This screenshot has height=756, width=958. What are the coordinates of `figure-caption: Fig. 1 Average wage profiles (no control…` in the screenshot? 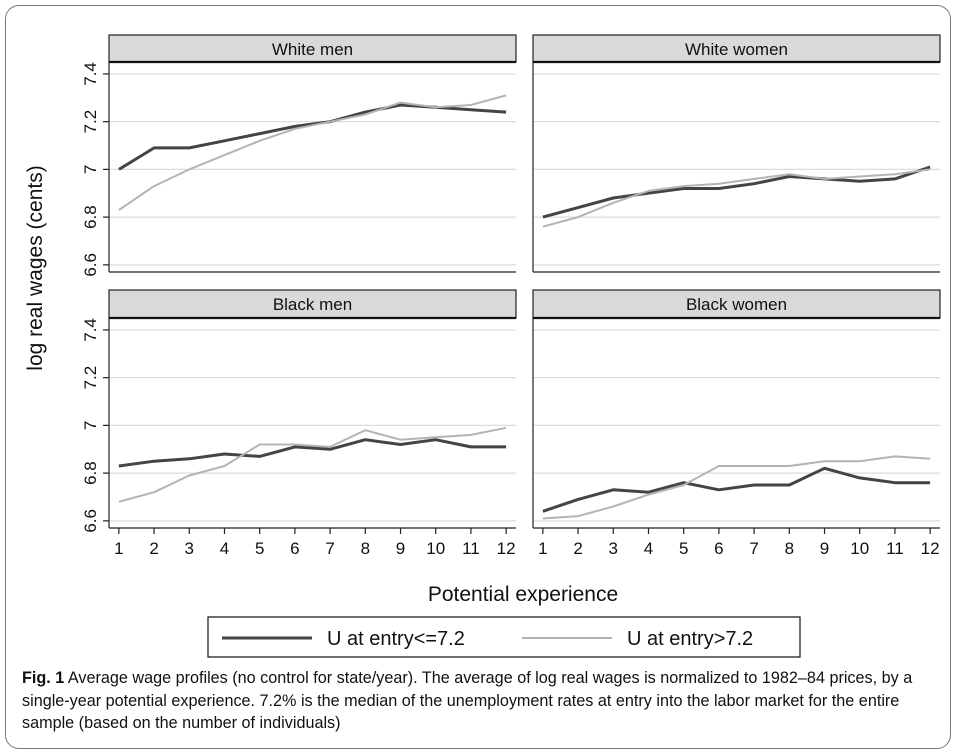 It's located at (477, 701).